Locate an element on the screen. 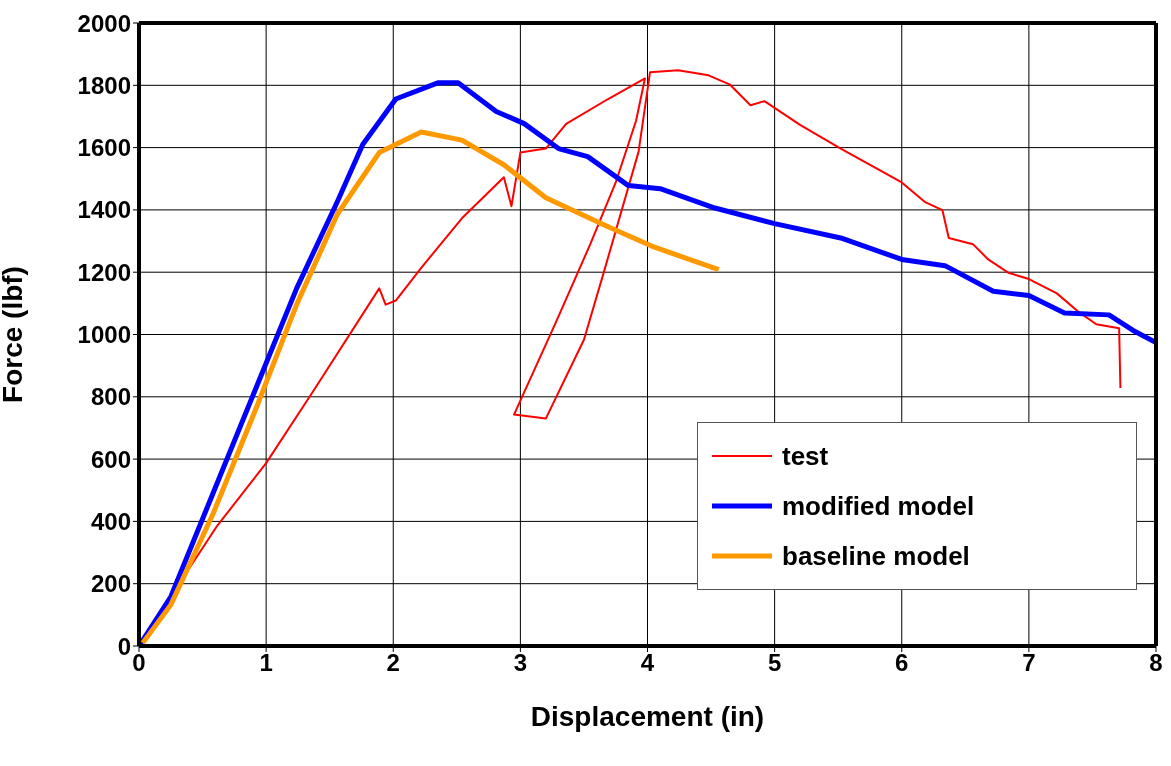 This screenshot has width=1171, height=766. y-axis-title: Force (lbf) is located at coordinates (14, 334).